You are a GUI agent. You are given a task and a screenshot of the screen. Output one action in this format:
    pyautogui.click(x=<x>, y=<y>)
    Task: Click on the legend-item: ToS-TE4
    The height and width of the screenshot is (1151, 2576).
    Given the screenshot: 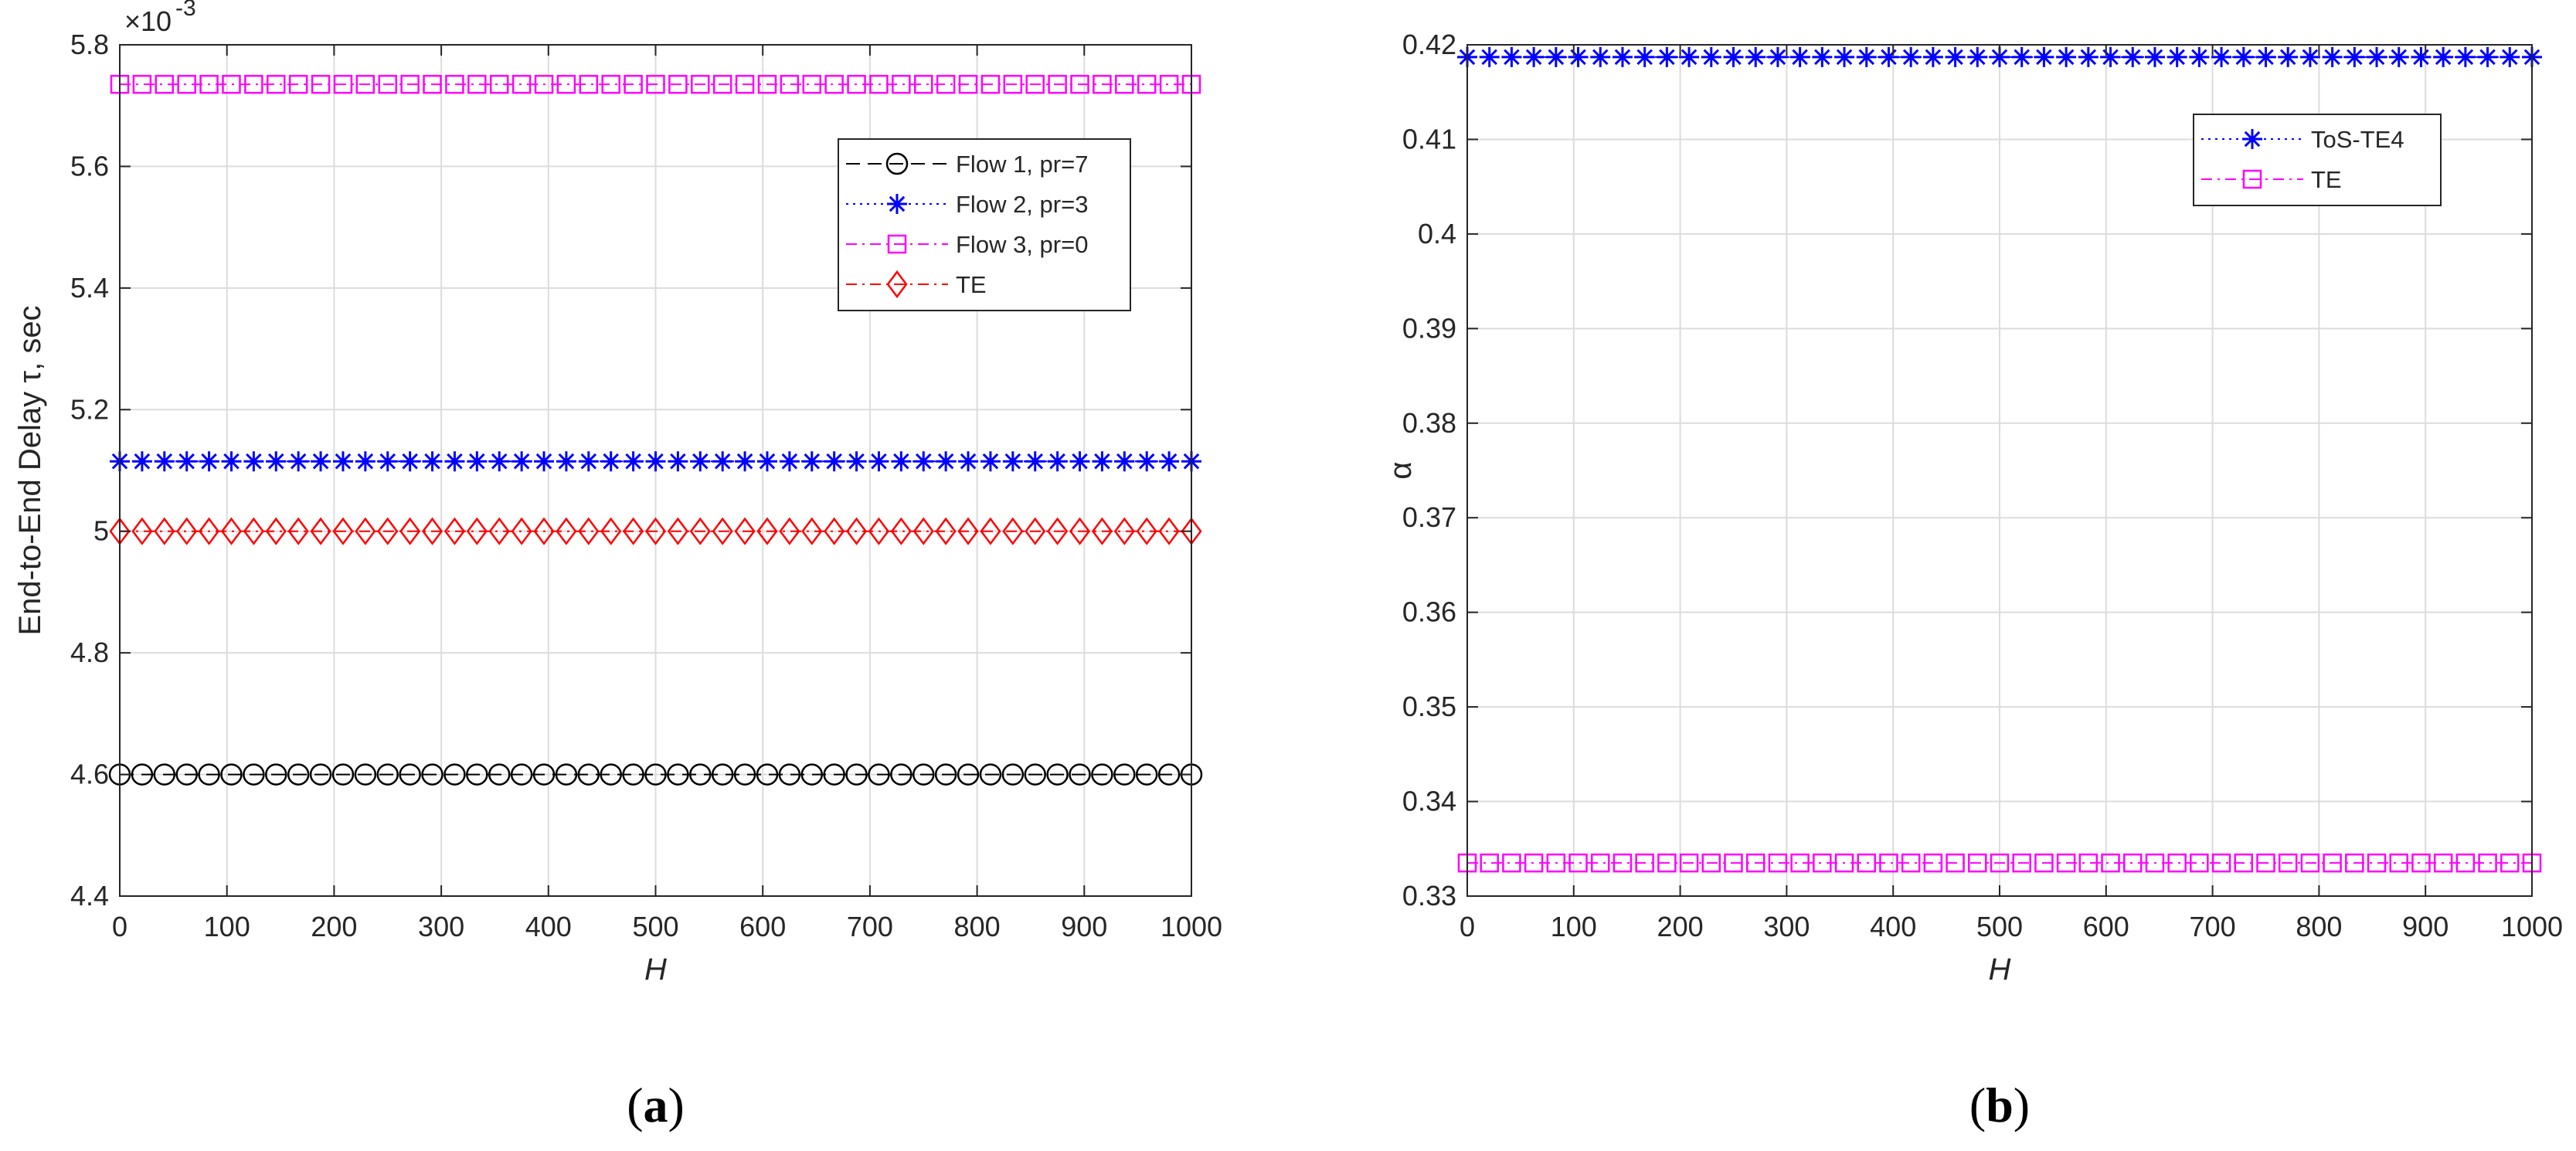 What is the action you would take?
    pyautogui.click(x=2302, y=139)
    